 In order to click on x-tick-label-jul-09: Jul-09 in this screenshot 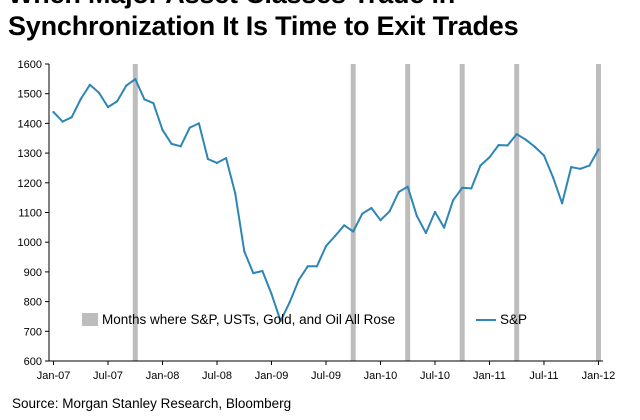, I will do `click(326, 376)`.